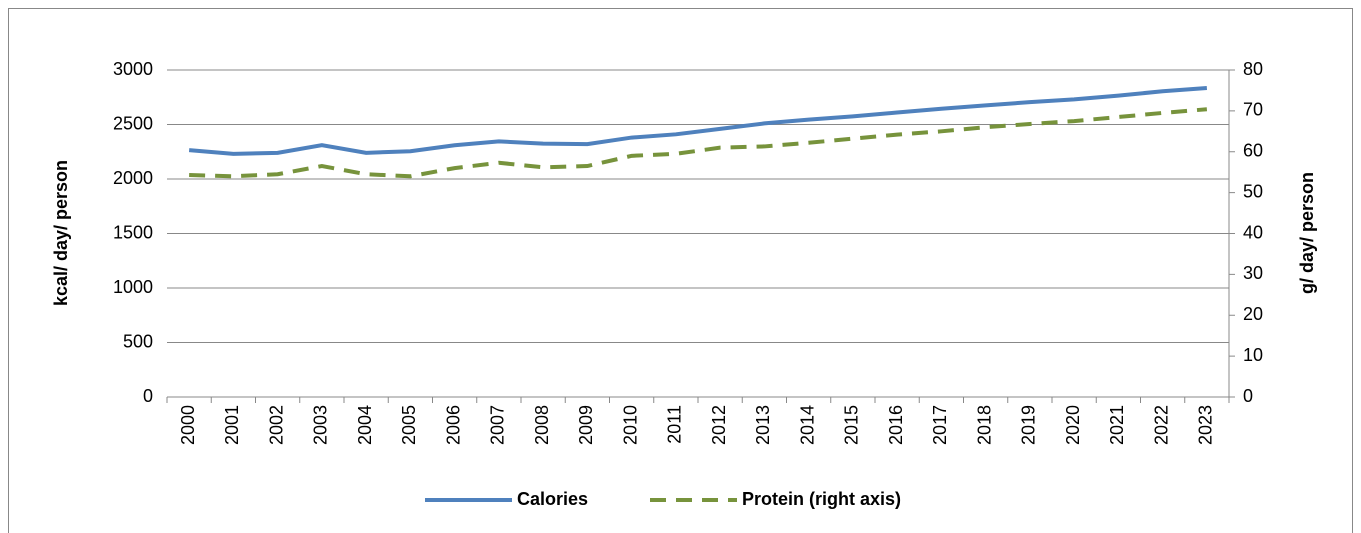 This screenshot has height=533, width=1361. Describe the element at coordinates (807, 425) in the screenshot. I see `x-tick-label: 2014` at that location.